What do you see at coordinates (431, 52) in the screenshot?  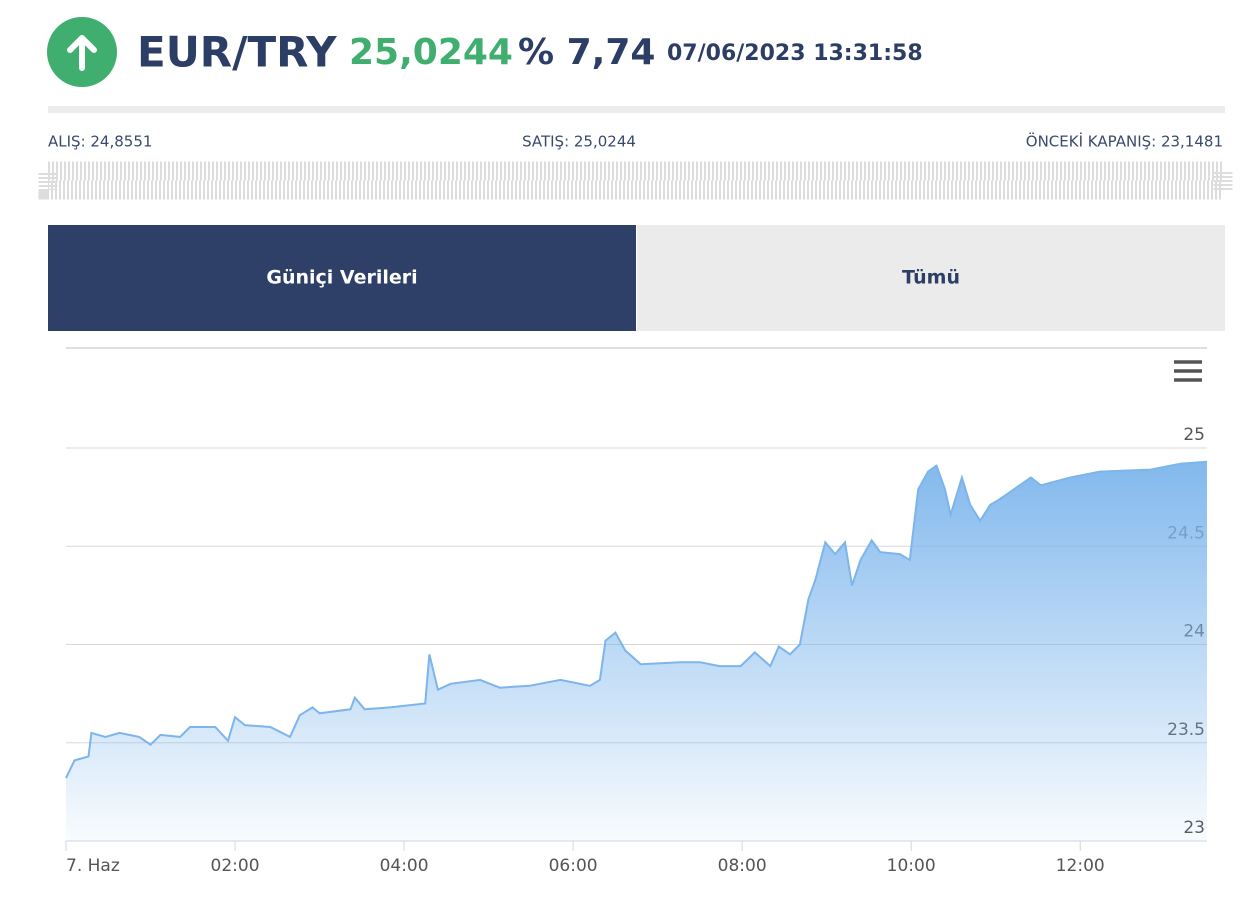 I see `price: 25,0244` at bounding box center [431, 52].